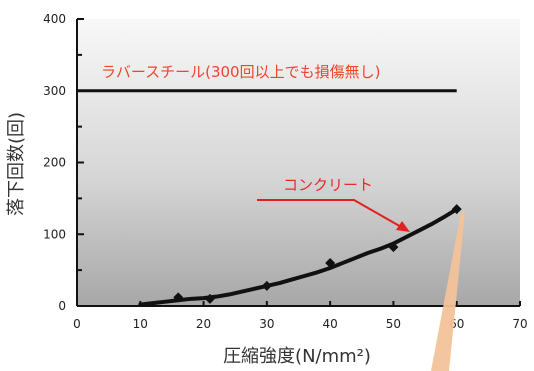  Describe the element at coordinates (317, 254) in the screenshot. I see `data-points` at that location.